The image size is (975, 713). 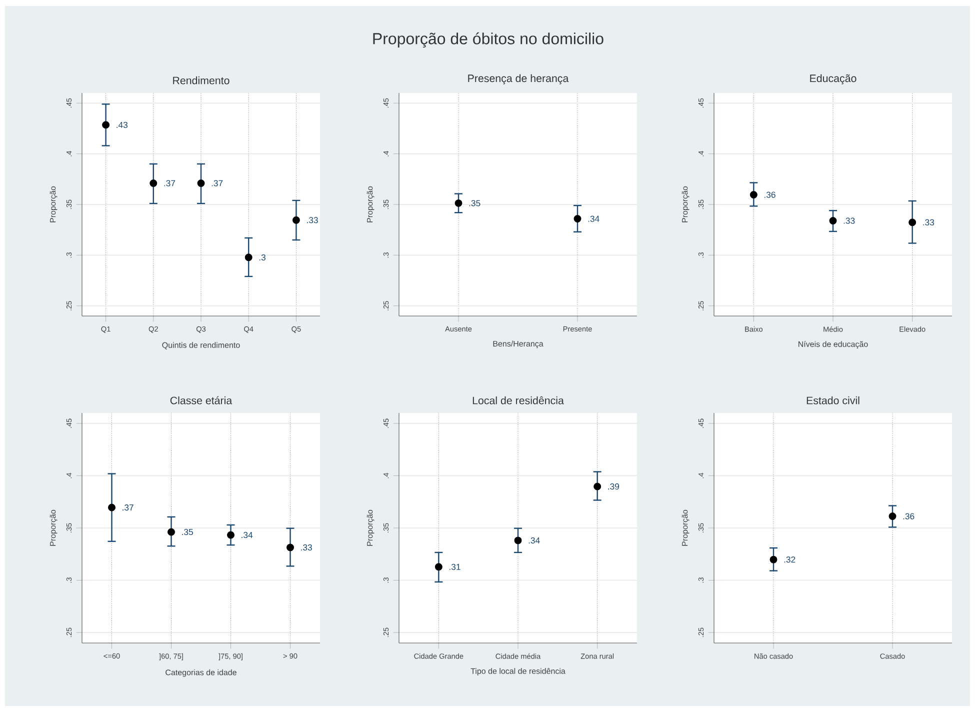 What do you see at coordinates (455, 567) in the screenshot?
I see `data-label: .31` at bounding box center [455, 567].